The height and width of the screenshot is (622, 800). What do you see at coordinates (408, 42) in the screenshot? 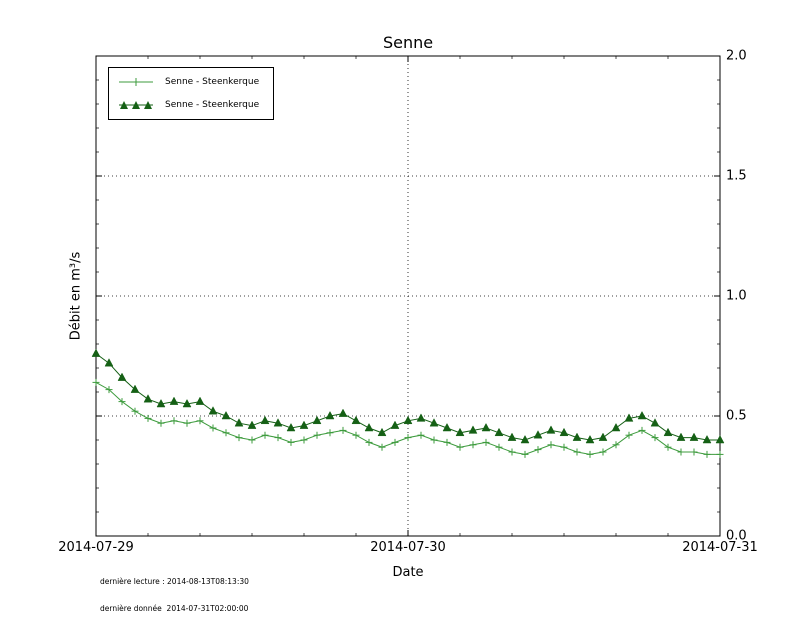
I see `chart-title: Senne` at bounding box center [408, 42].